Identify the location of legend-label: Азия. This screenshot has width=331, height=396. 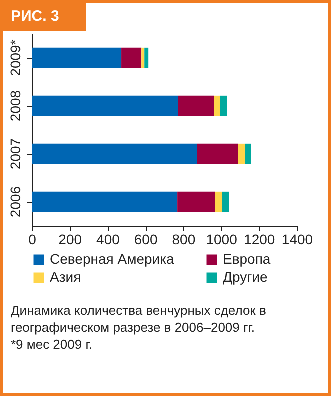
(66, 277).